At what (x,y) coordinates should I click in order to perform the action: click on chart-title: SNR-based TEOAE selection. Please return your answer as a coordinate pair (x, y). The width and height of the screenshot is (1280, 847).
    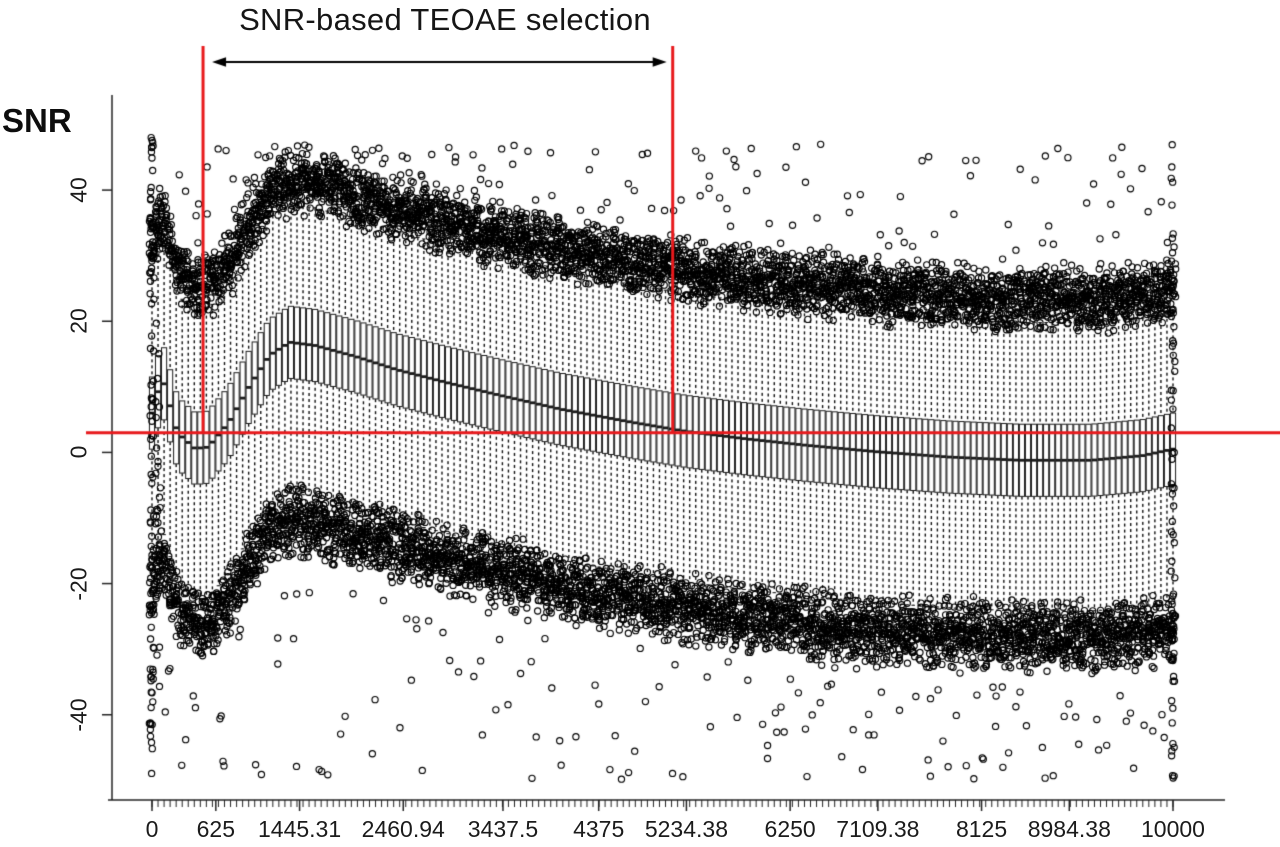
    Looking at the image, I should click on (445, 19).